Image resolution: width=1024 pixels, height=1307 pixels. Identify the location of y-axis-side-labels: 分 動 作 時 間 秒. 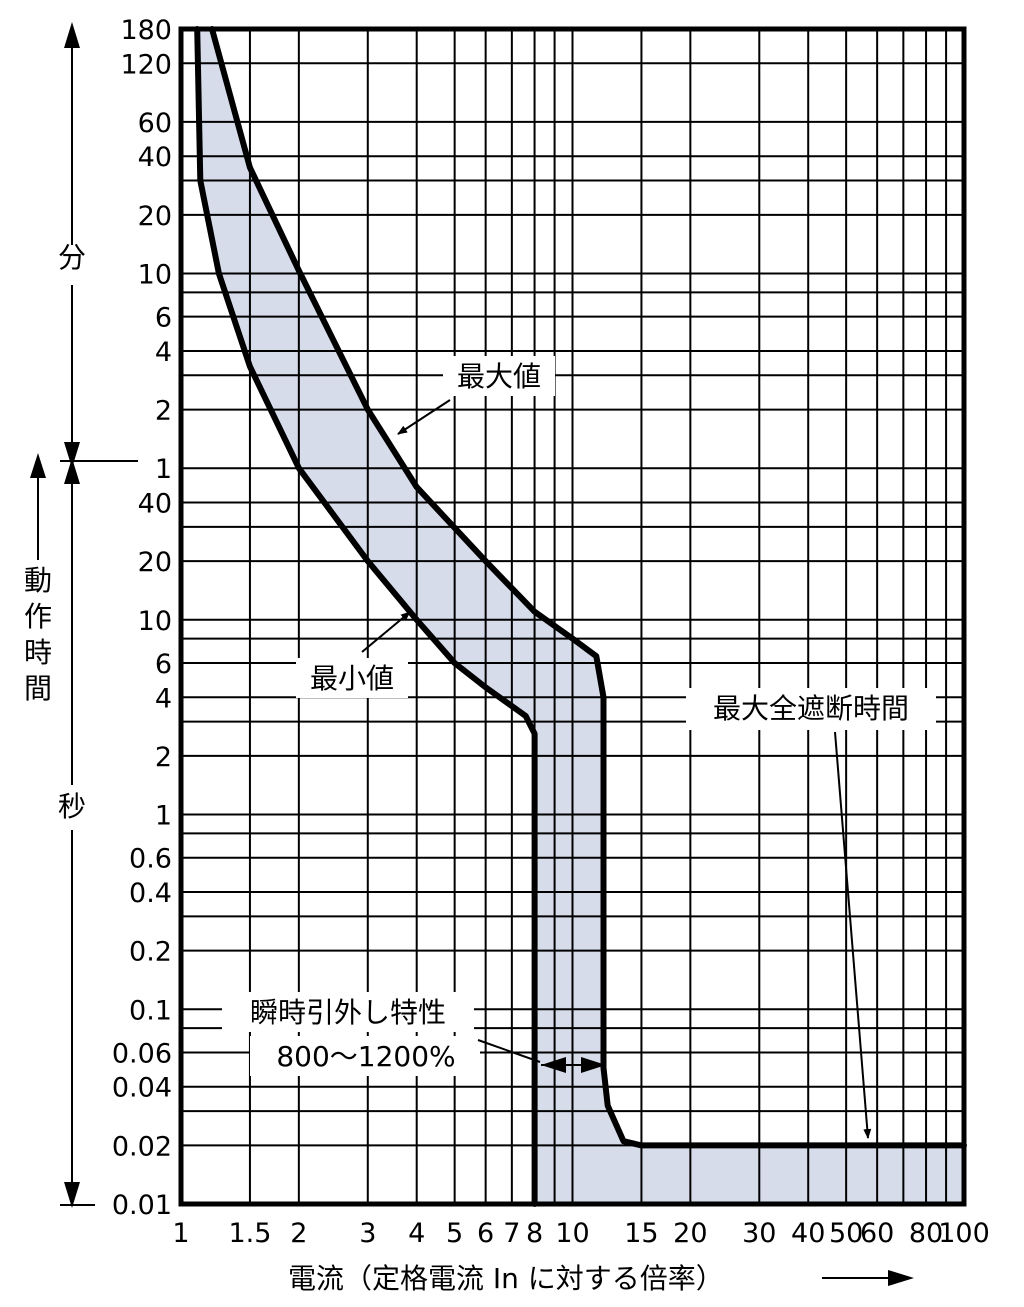
(81, 615).